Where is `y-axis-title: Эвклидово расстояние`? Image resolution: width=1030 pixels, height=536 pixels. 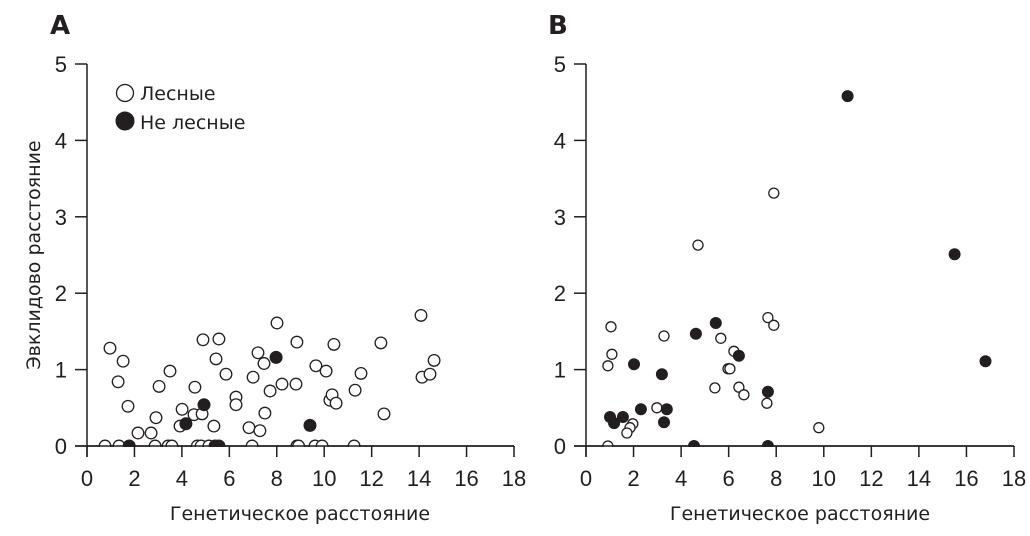
y-axis-title: Эвклидово расстояние is located at coordinates (34, 254).